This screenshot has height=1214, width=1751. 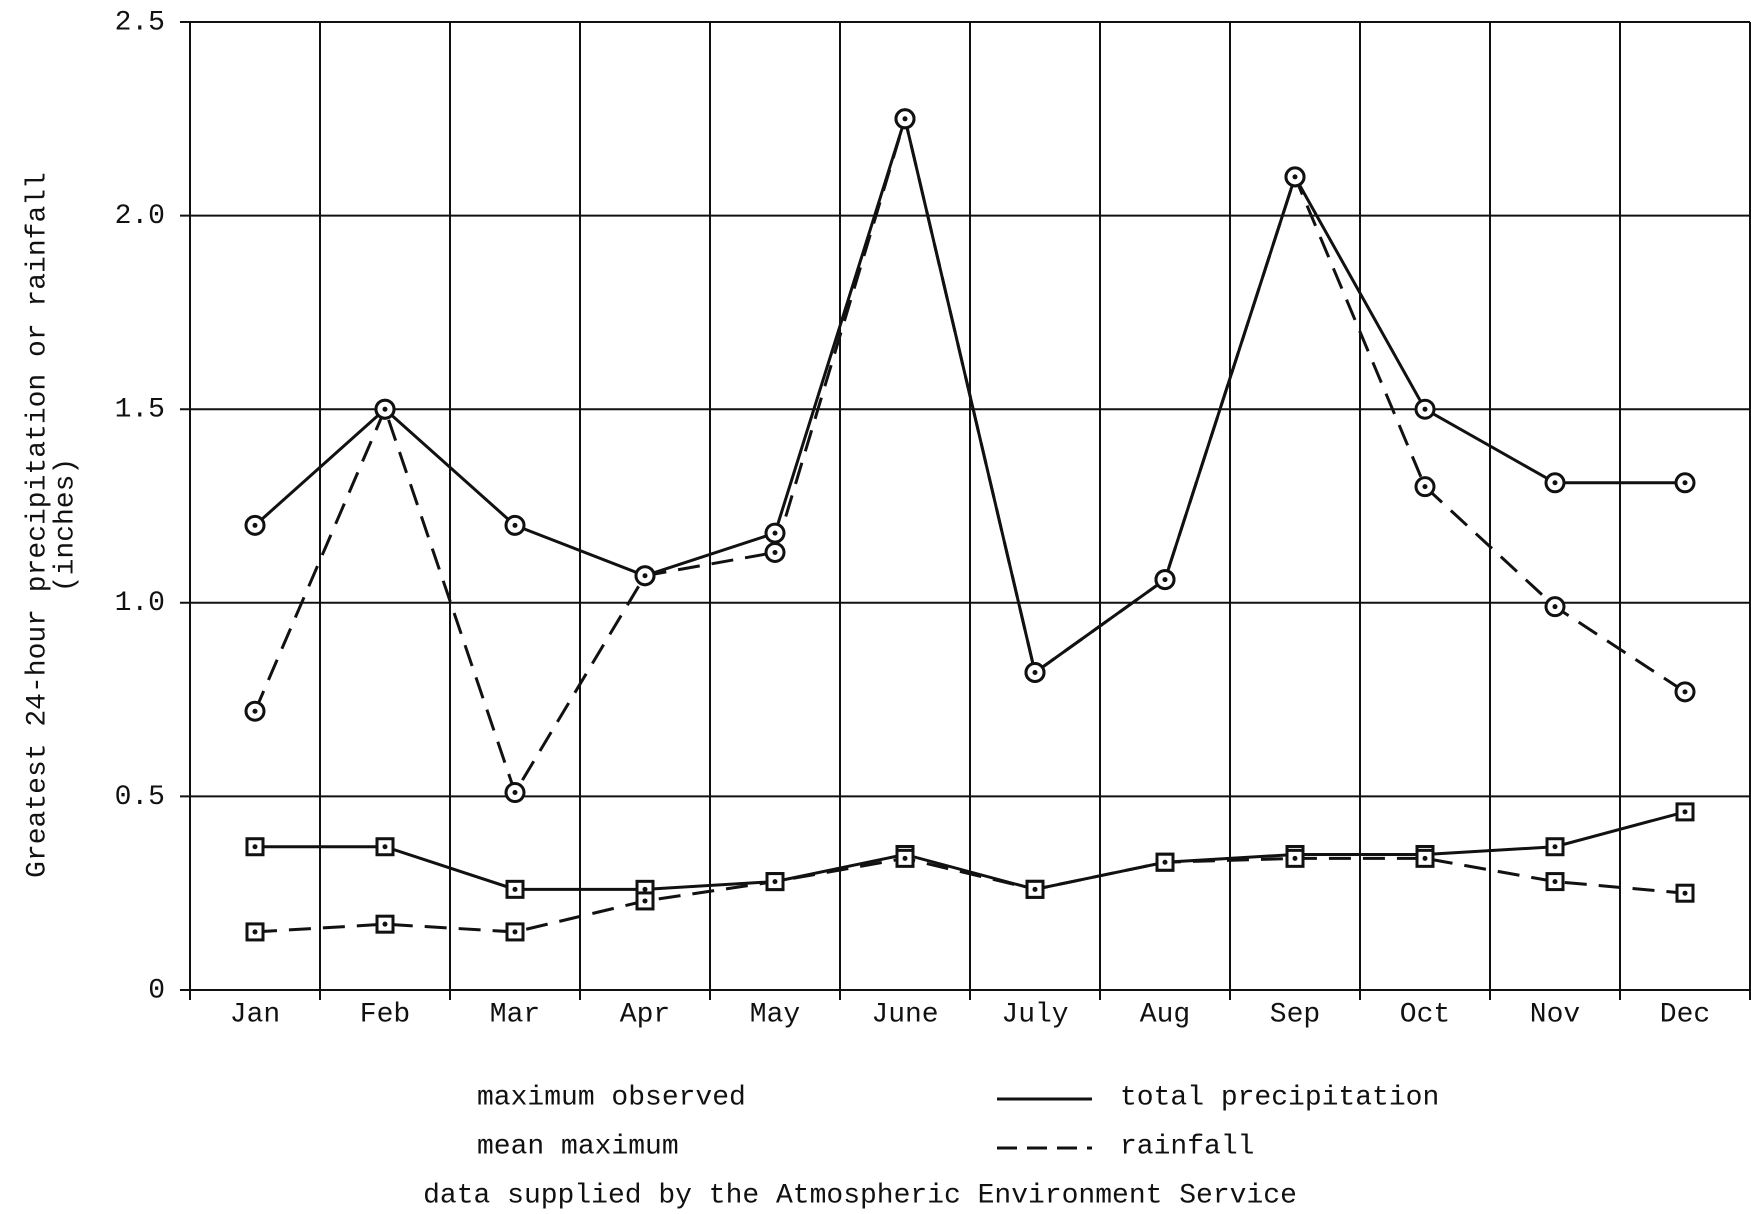 I want to click on x-tick-label: Mar, so click(x=515, y=1014).